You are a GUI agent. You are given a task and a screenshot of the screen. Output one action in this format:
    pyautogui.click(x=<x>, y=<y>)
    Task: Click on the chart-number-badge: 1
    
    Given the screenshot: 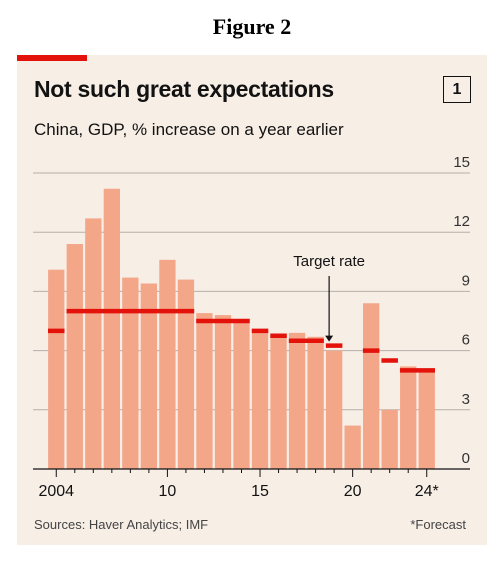 What is the action you would take?
    pyautogui.click(x=457, y=89)
    